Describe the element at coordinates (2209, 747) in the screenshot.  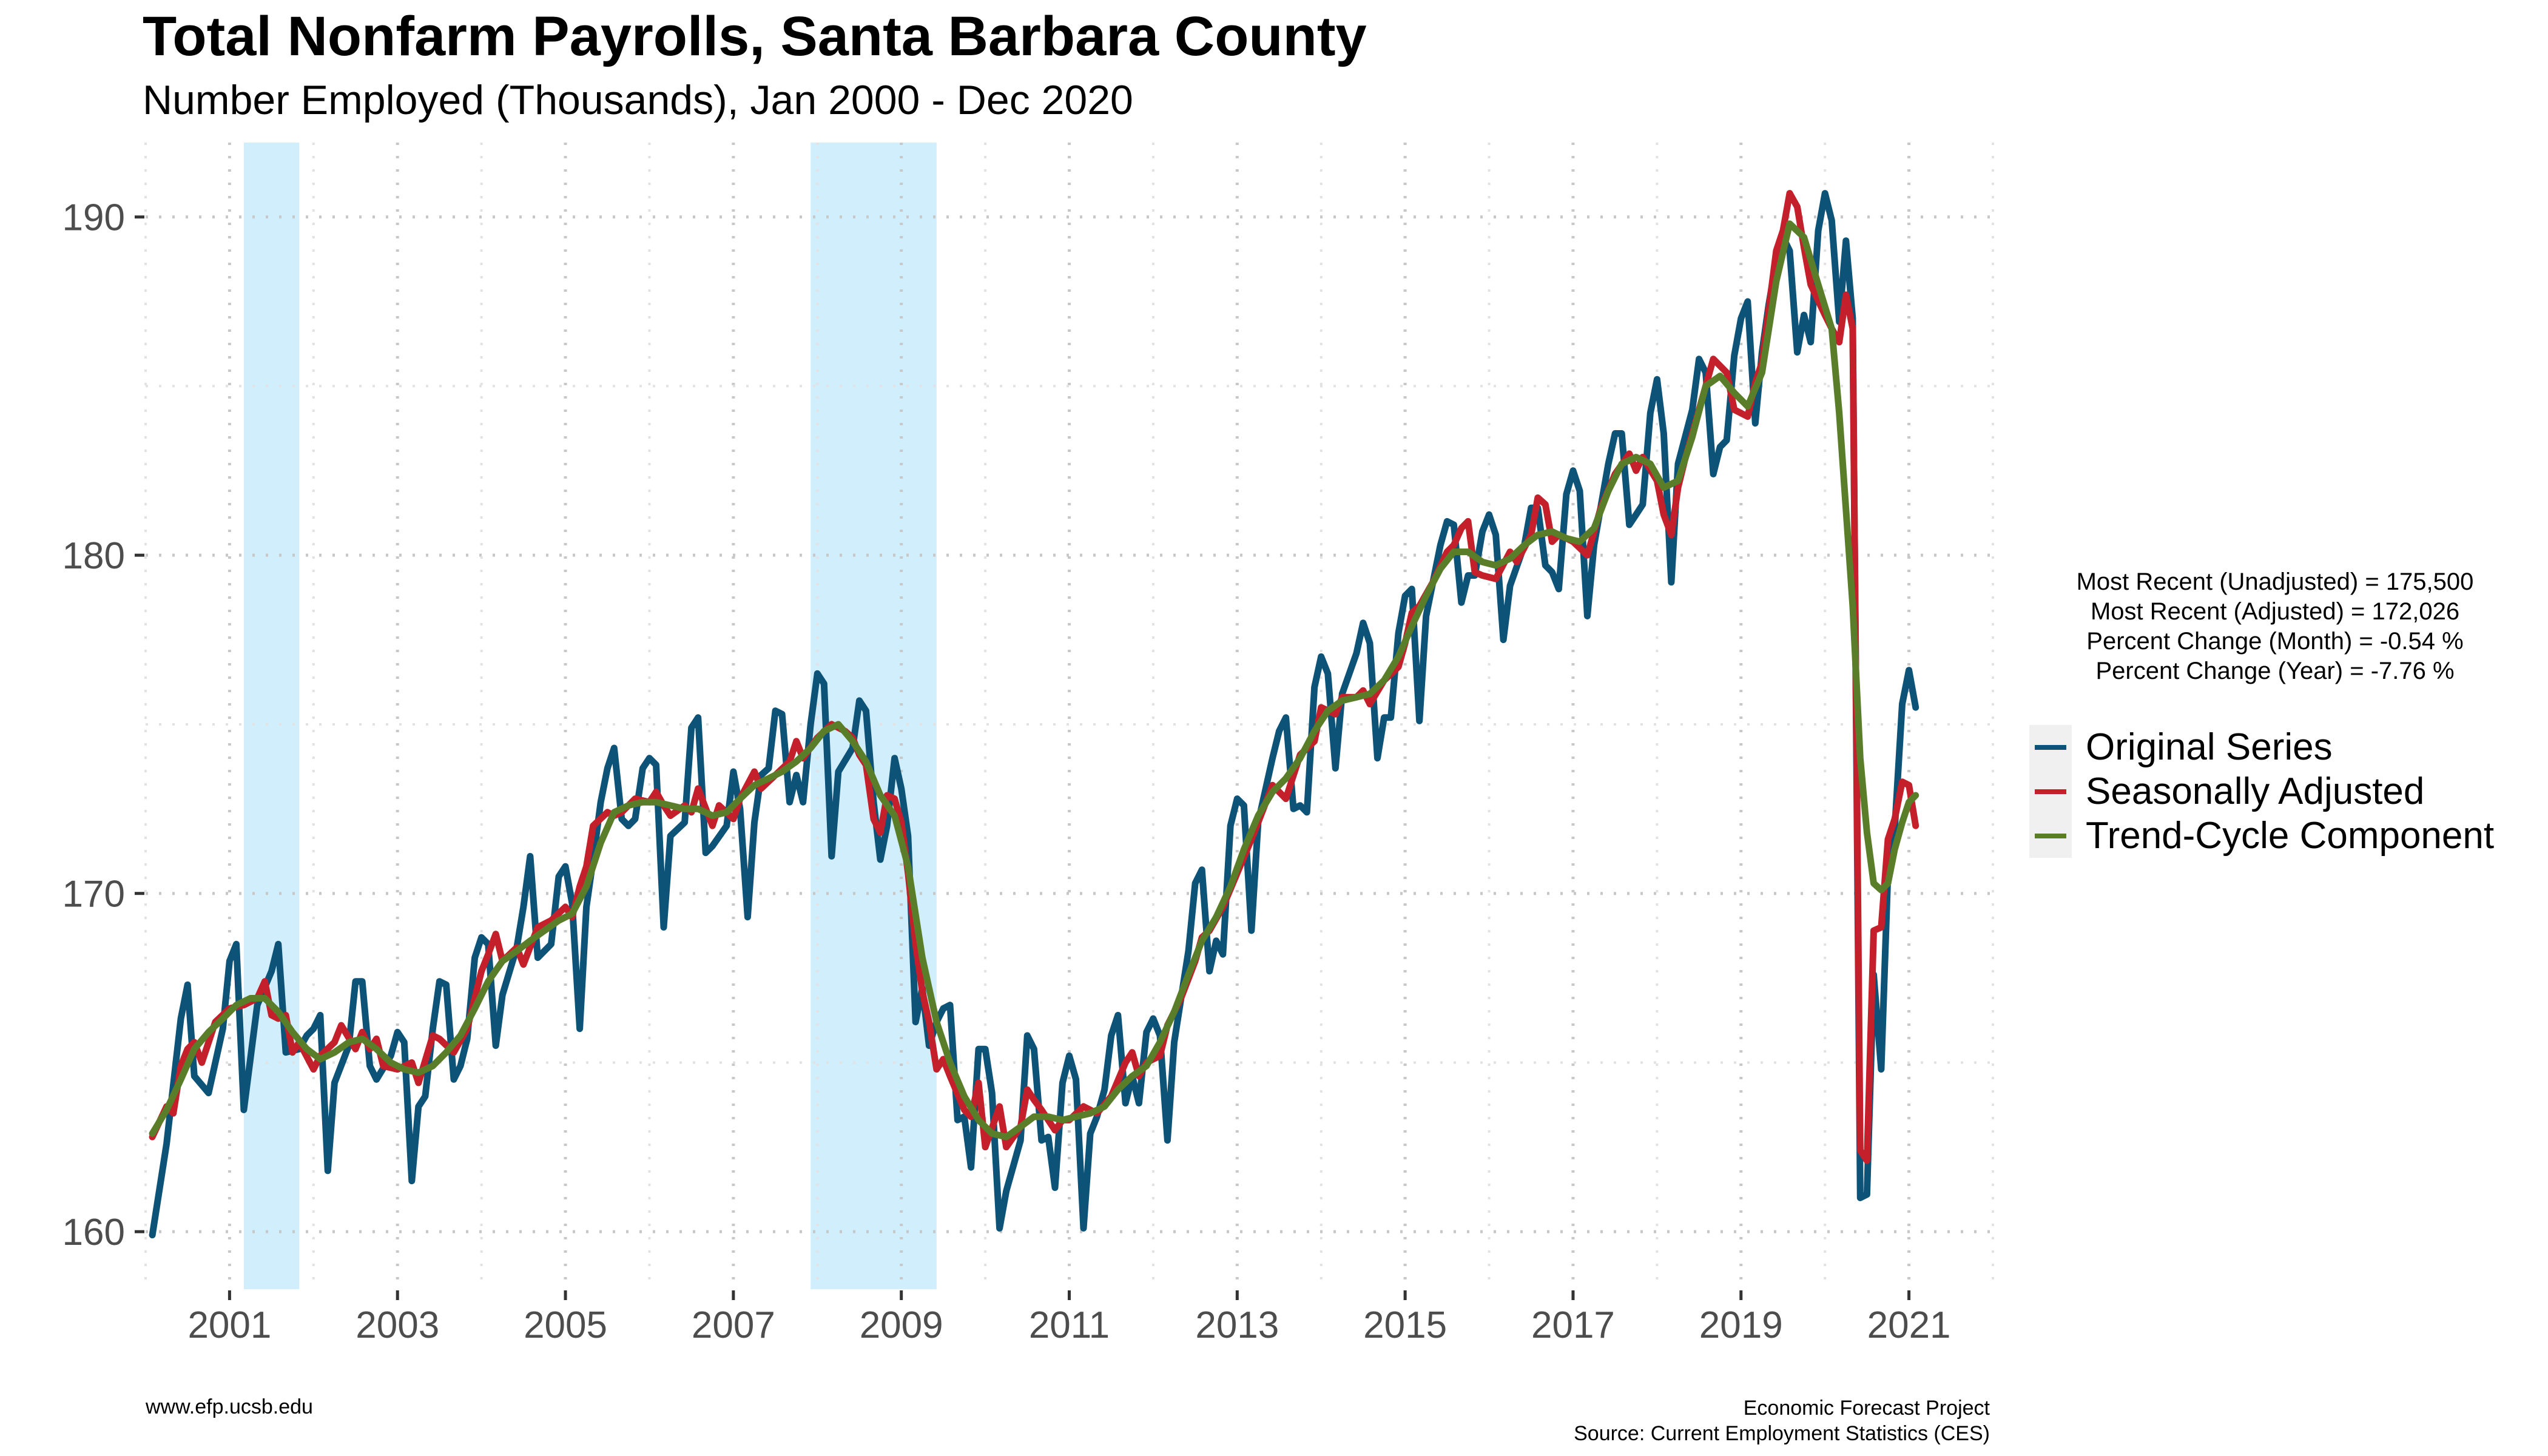
I see `legend-label-original-series: Original Series` at that location.